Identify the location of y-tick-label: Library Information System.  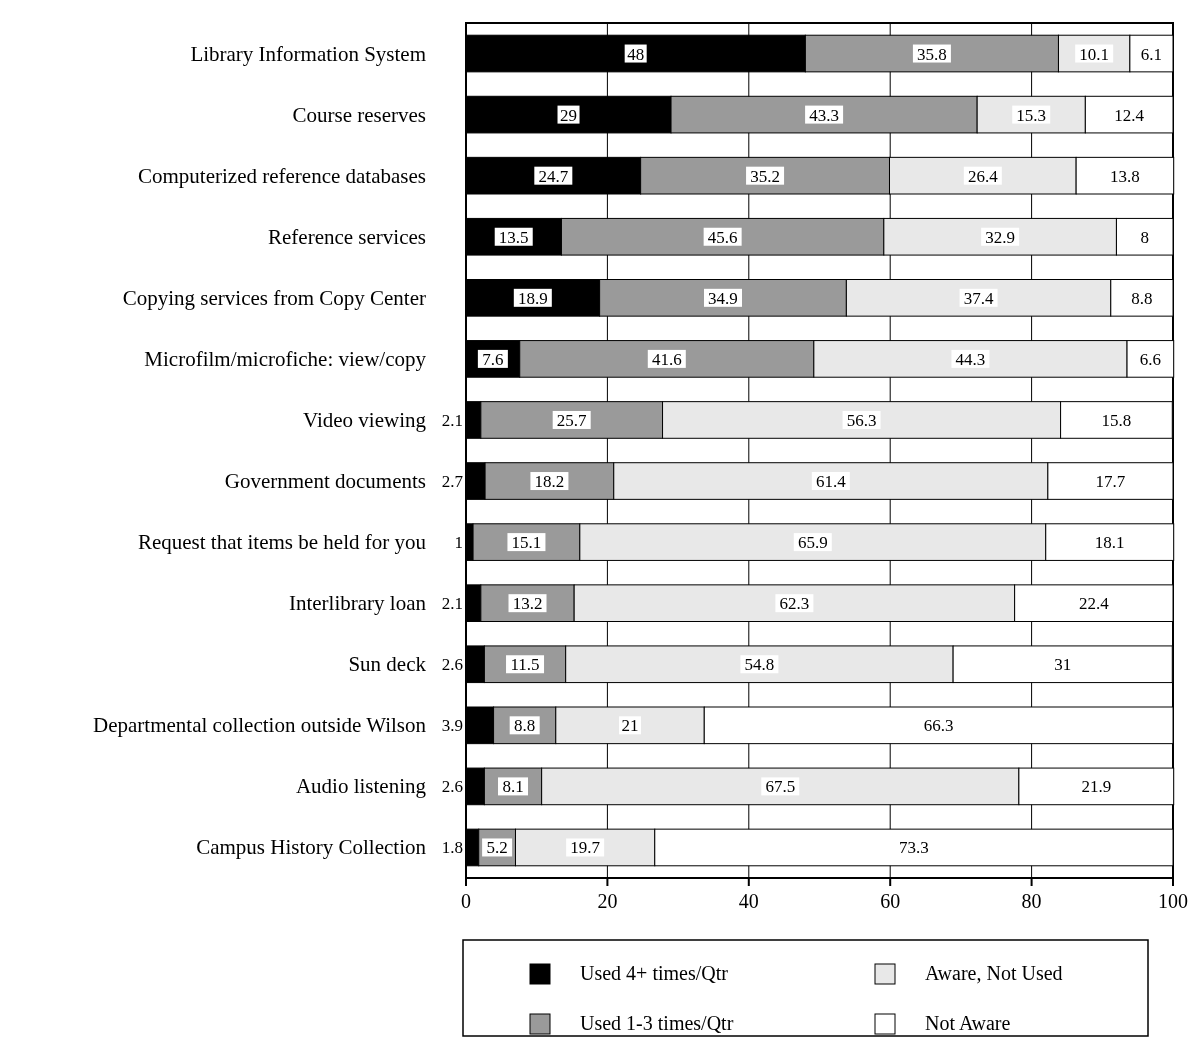
(308, 53).